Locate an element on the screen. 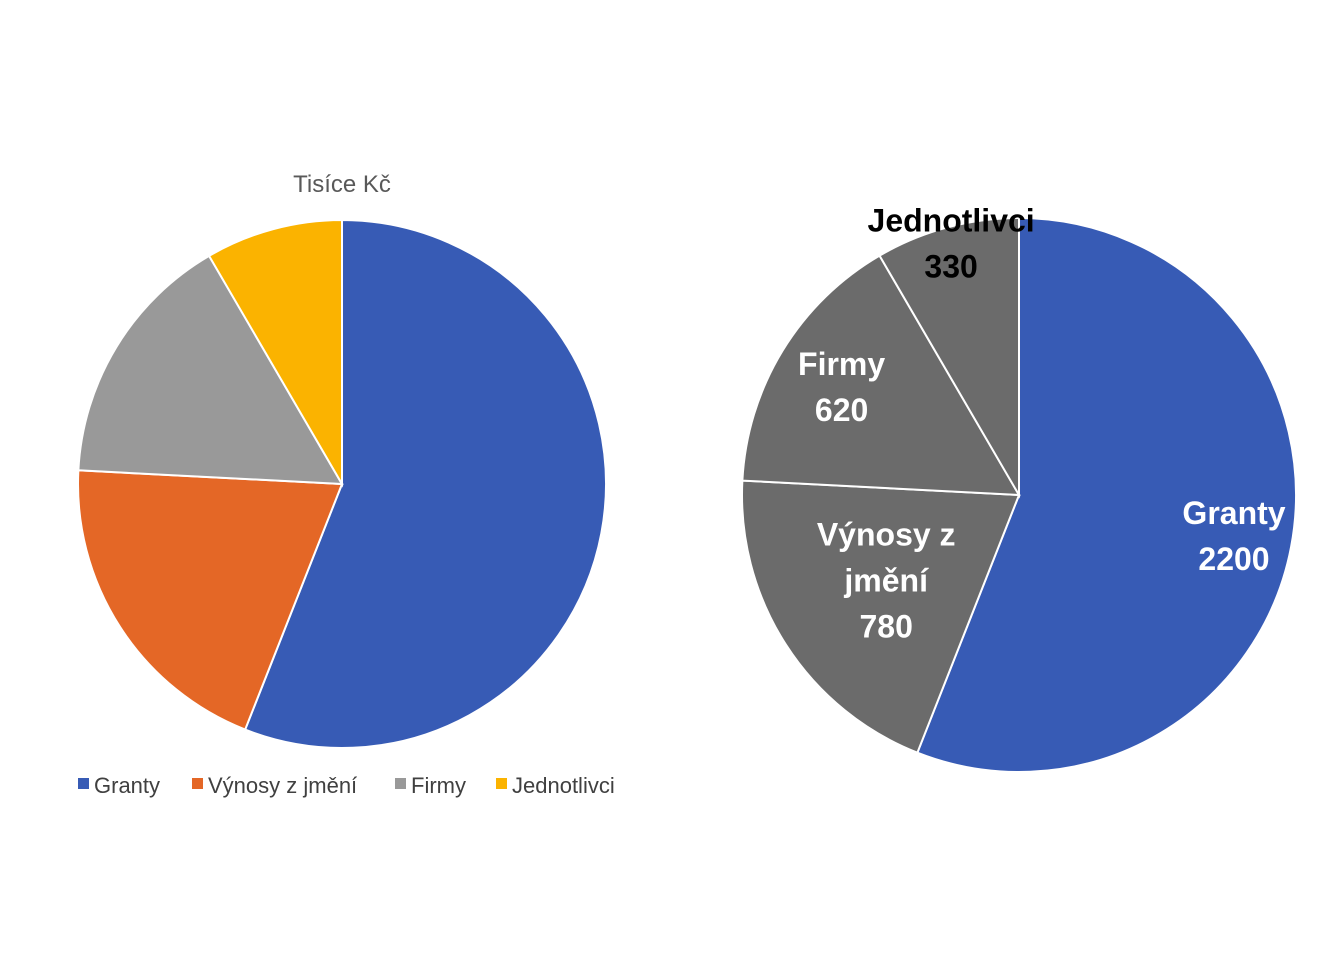  legend-item-granty: Granty is located at coordinates (119, 785).